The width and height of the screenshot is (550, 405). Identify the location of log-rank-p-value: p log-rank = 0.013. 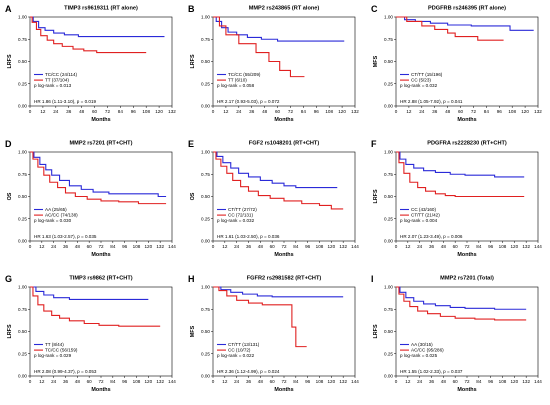
(53, 85).